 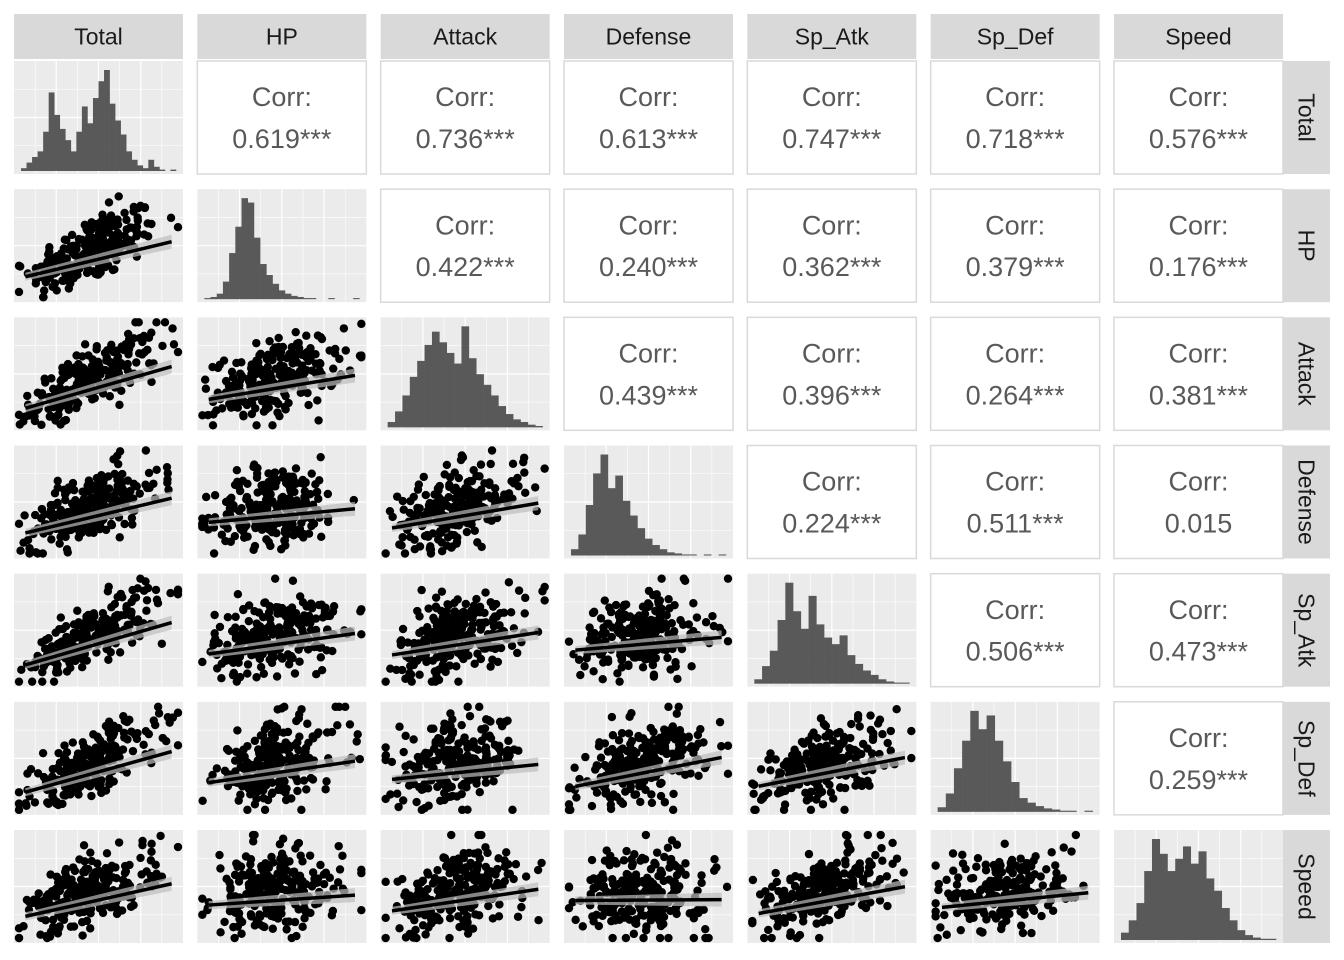 I want to click on corr-panel-frame, so click(x=1015, y=117).